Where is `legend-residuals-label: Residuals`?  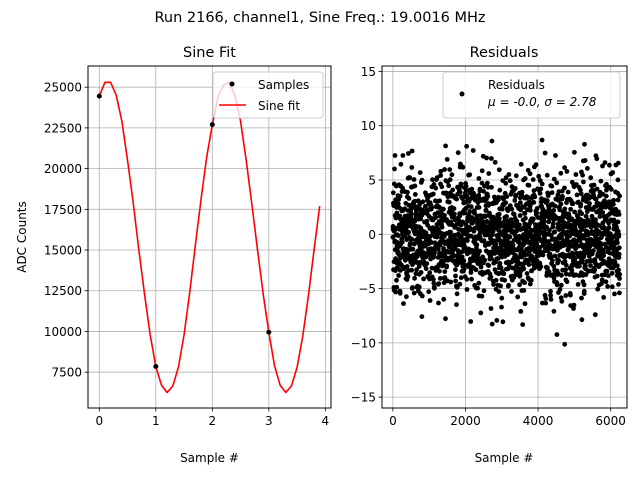
legend-residuals-label: Residuals is located at coordinates (516, 85).